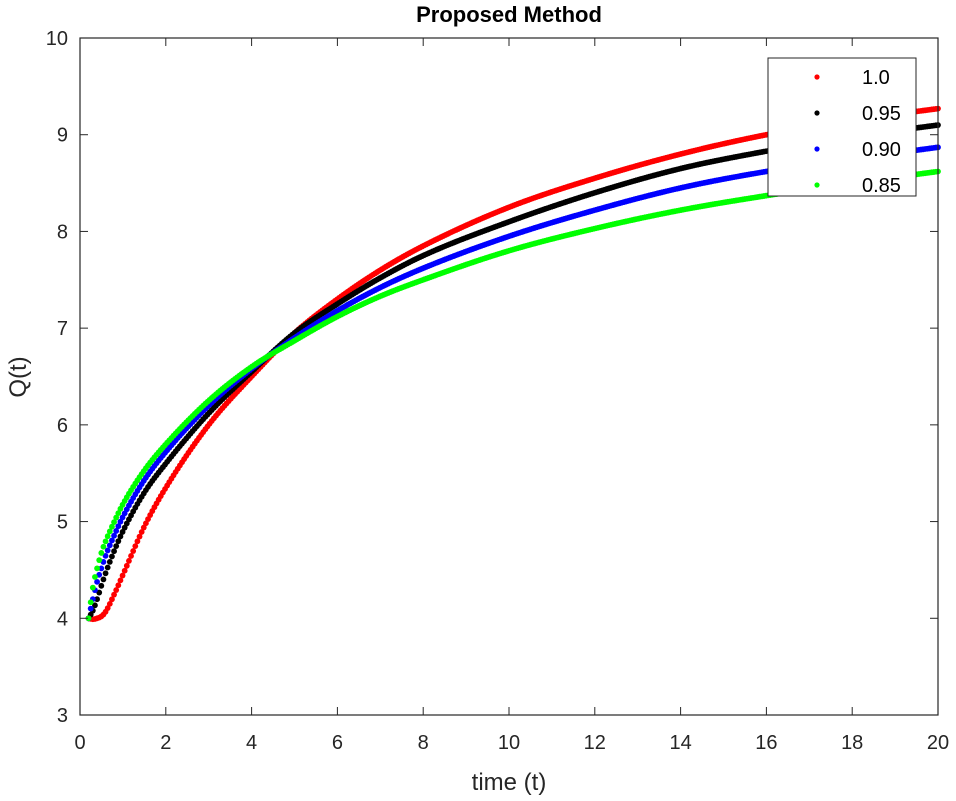 This screenshot has width=956, height=801. Describe the element at coordinates (509, 743) in the screenshot. I see `x-tick-label: 10` at that location.